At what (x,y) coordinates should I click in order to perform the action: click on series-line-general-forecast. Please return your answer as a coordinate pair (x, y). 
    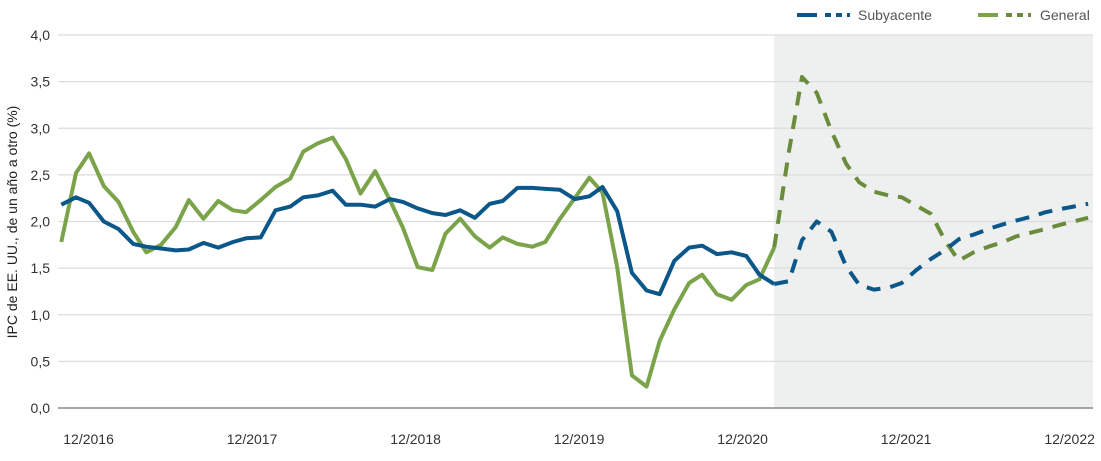
    Looking at the image, I should click on (930, 169).